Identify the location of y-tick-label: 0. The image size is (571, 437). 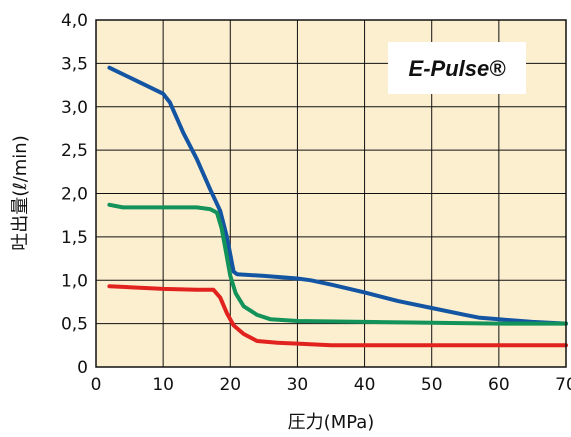
(82, 368).